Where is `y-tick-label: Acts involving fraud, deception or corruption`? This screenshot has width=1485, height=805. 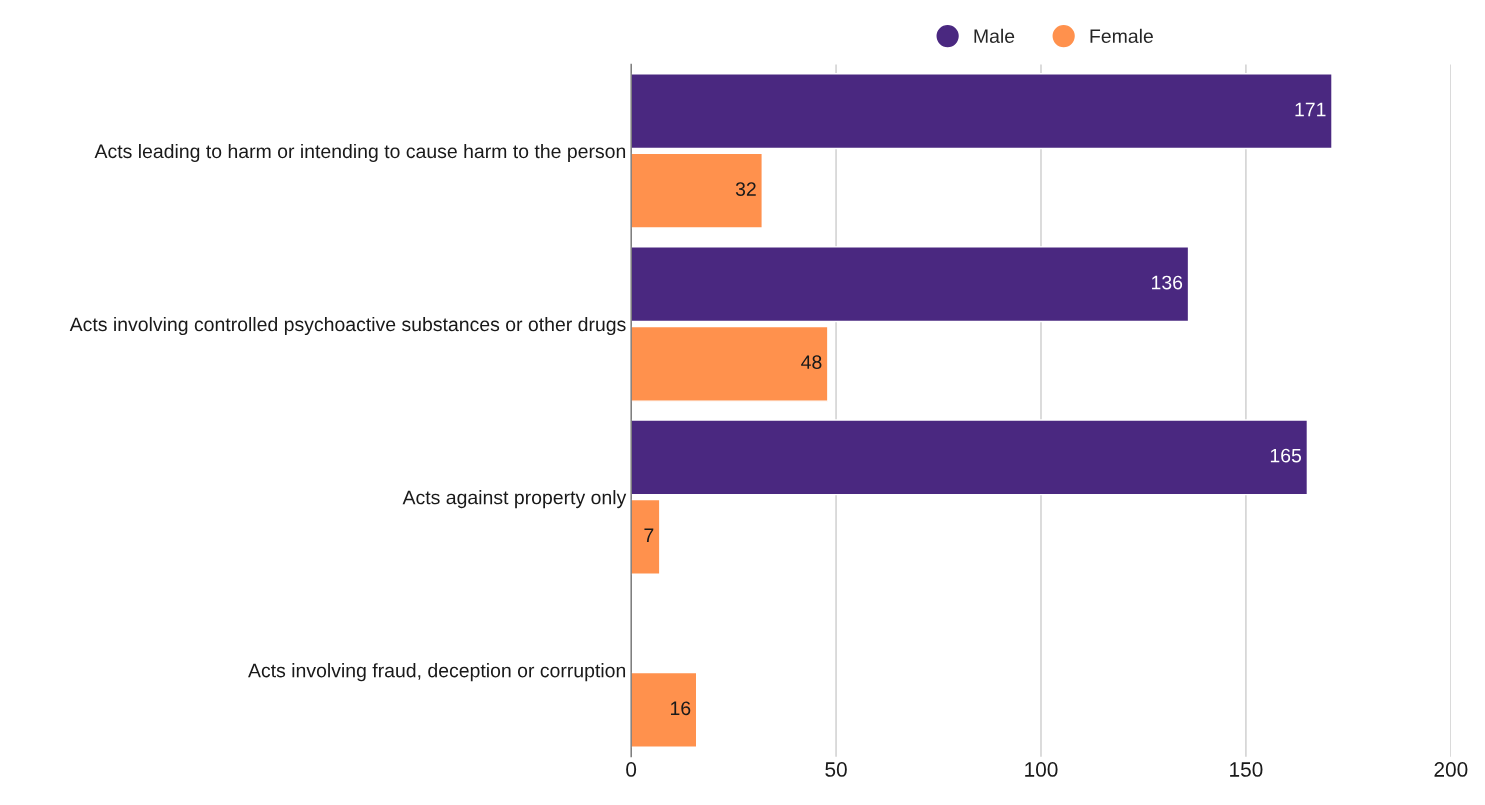 y-tick-label: Acts involving fraud, deception or corruption is located at coordinates (437, 672).